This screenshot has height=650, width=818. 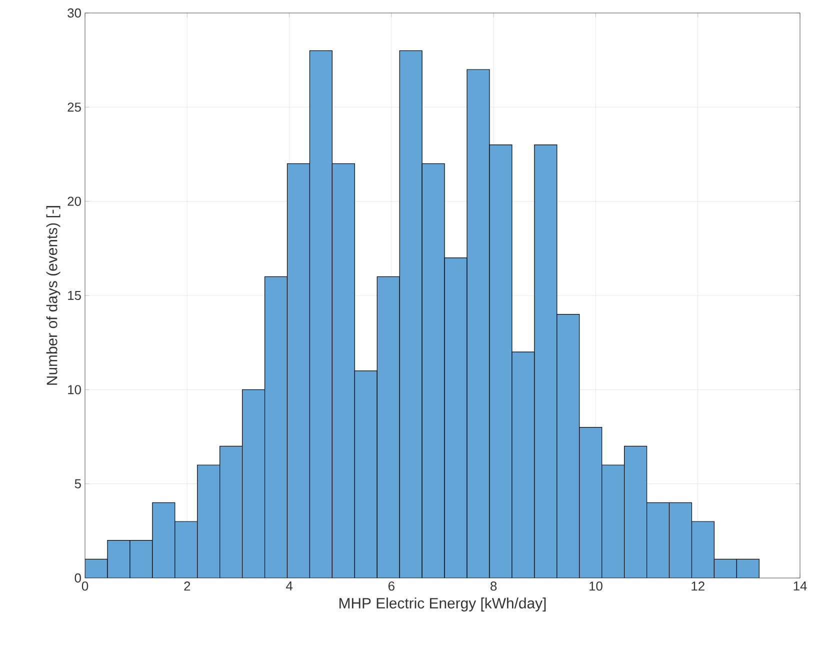 What do you see at coordinates (74, 13) in the screenshot?
I see `y-tick-label: 30` at bounding box center [74, 13].